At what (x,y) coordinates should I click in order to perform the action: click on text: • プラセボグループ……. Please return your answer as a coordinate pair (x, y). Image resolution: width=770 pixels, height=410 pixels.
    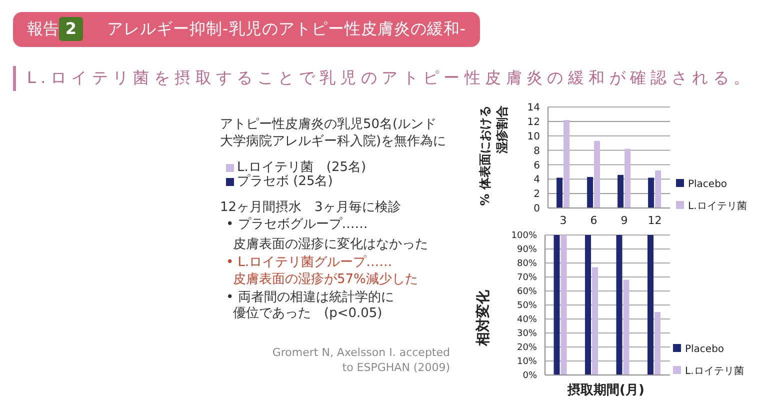
    Looking at the image, I should click on (297, 225).